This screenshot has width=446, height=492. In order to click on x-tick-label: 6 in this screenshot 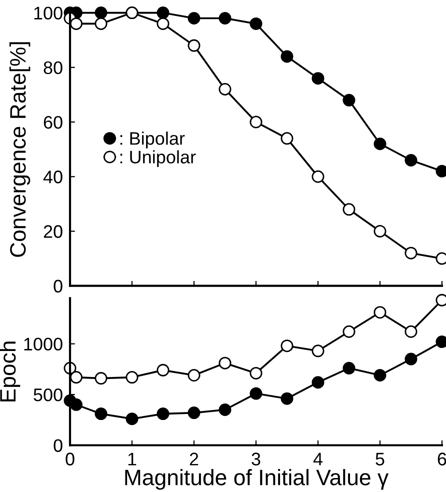, I will do `click(442, 459)`.